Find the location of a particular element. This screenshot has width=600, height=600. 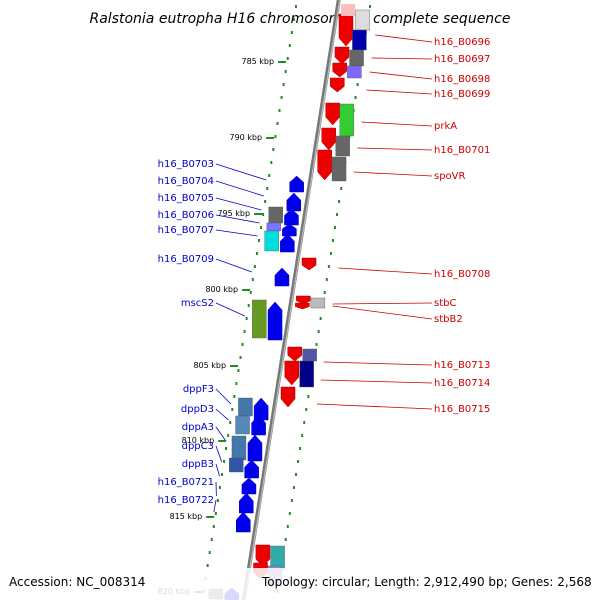

forward-gene-label: dppD3 is located at coordinates (197, 409).